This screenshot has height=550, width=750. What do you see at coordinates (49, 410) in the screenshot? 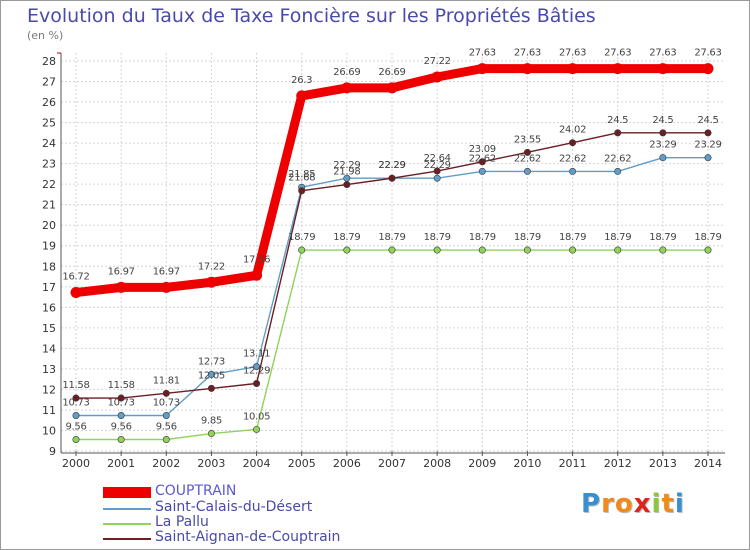
I see `y-tick-label: 11` at bounding box center [49, 410].